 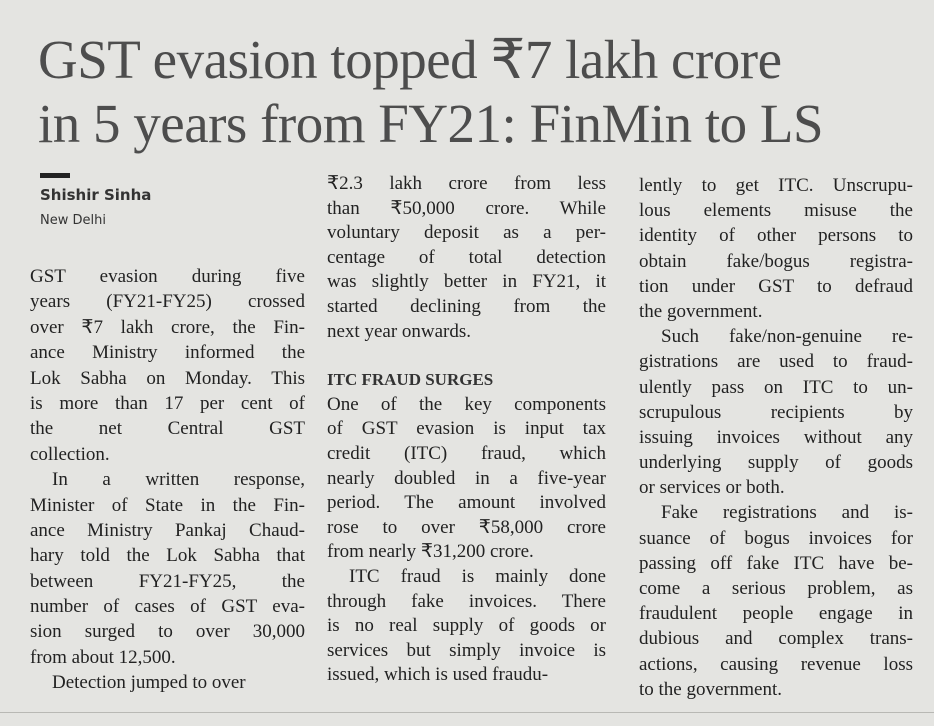 I want to click on text-line: hary told the Lok Sabha that, so click(x=167, y=556).